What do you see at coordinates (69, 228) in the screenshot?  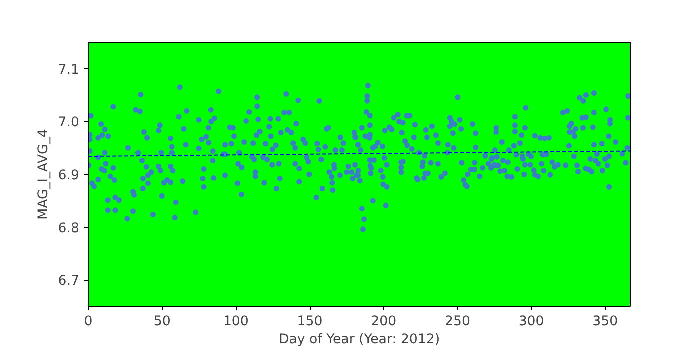 I see `y-tick-label: 6.8` at bounding box center [69, 228].